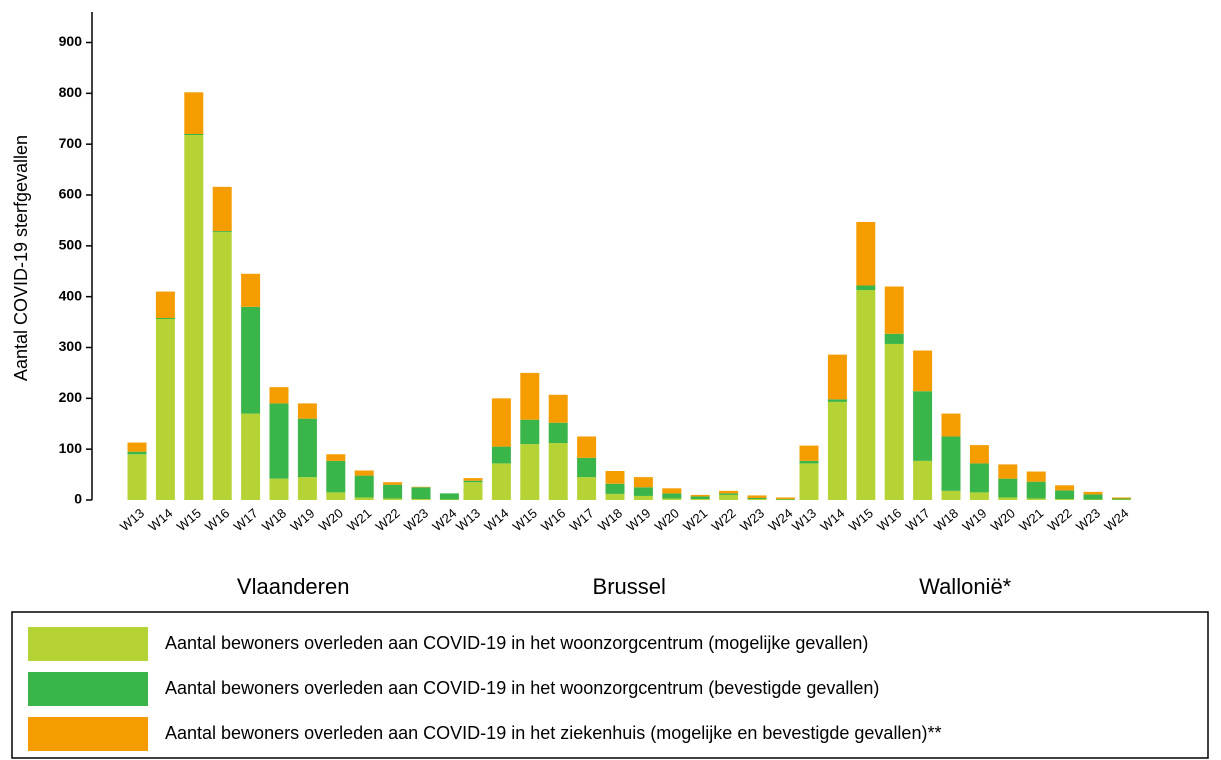 This screenshot has width=1221, height=760. Describe the element at coordinates (71, 92) in the screenshot. I see `y-tick-label: 800` at that location.